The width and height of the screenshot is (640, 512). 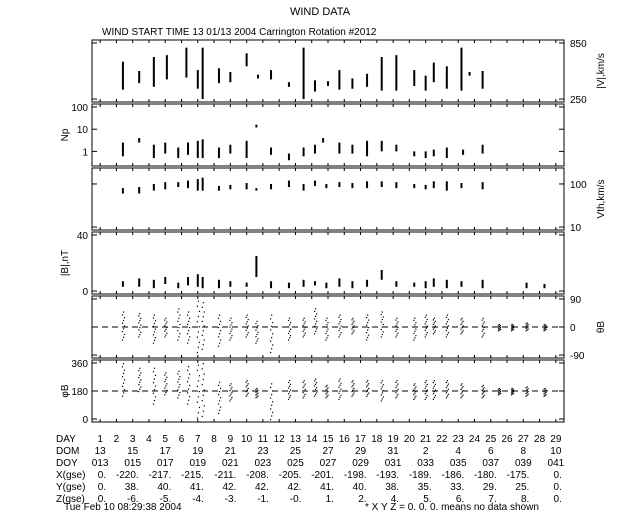 I want to click on y-axis-label: Vth,km/s, so click(x=601, y=199).